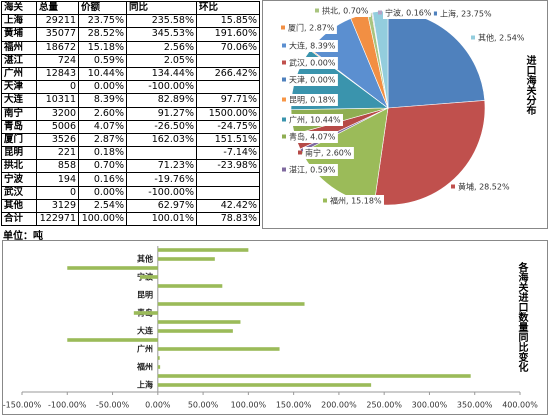  Describe the element at coordinates (57, 100) in the screenshot. I see `table-cell: 10311` at that location.